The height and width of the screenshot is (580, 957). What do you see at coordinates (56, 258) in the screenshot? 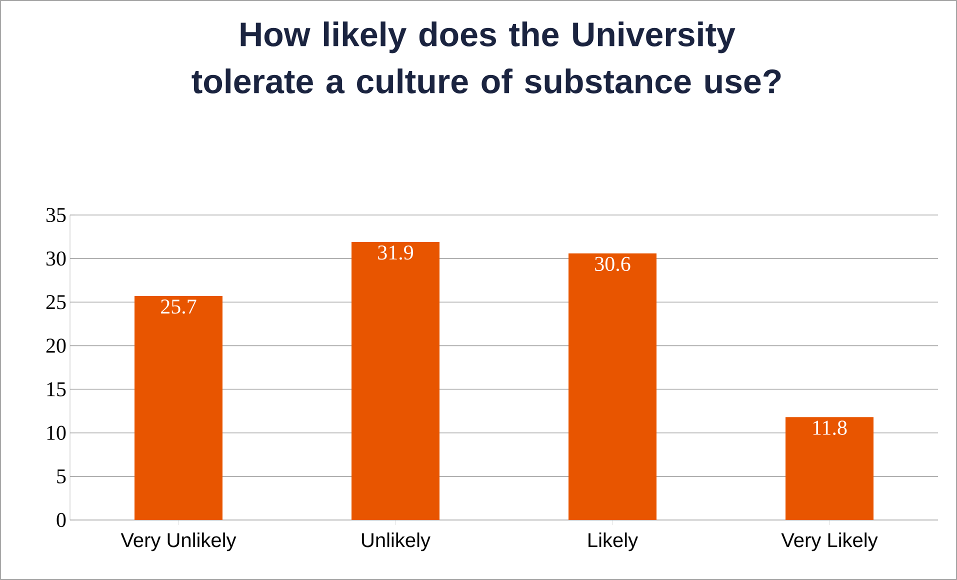
I see `y-tick-label: 30` at bounding box center [56, 258].